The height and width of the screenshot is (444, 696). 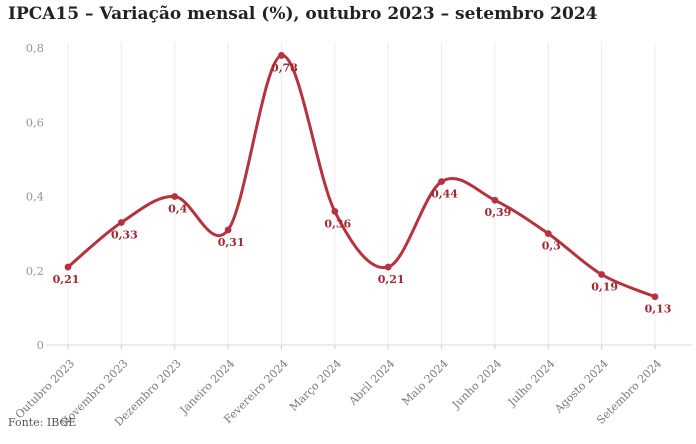 What do you see at coordinates (581, 386) in the screenshot?
I see `x-axis-label: Agosto 2024` at bounding box center [581, 386].